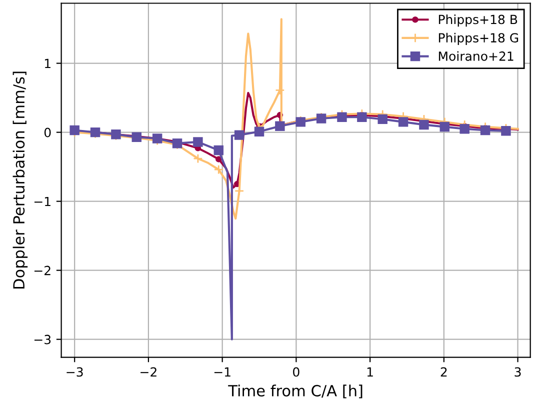 This screenshot has width=533, height=406. I want to click on y-axis-title: Doppler Perturbation [mm/s], so click(20, 180).